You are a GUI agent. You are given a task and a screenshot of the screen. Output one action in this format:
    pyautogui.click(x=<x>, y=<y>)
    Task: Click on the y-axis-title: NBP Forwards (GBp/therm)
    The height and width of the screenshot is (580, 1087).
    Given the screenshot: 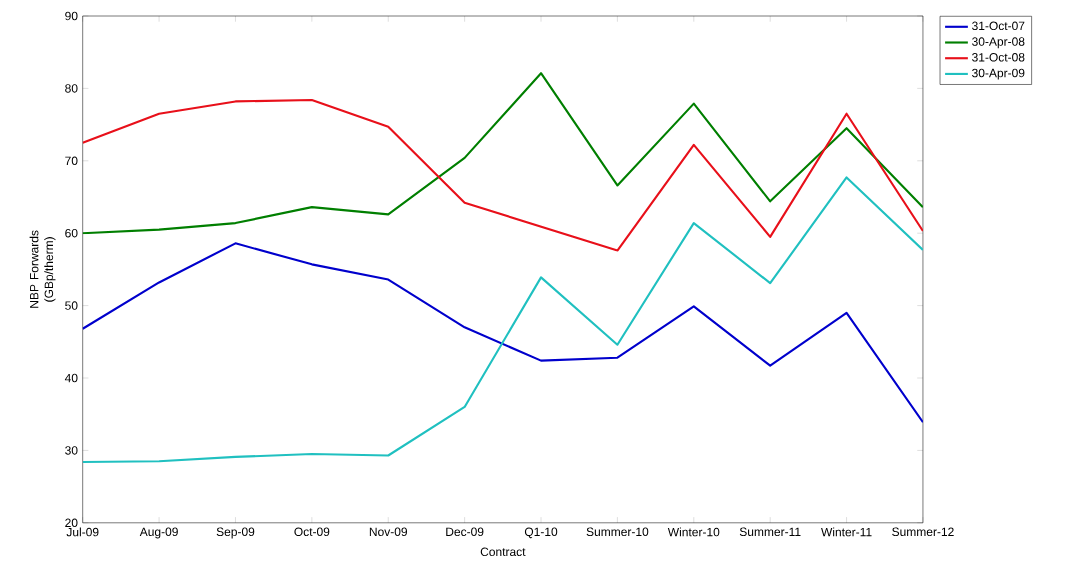 What is the action you would take?
    pyautogui.click(x=42, y=269)
    